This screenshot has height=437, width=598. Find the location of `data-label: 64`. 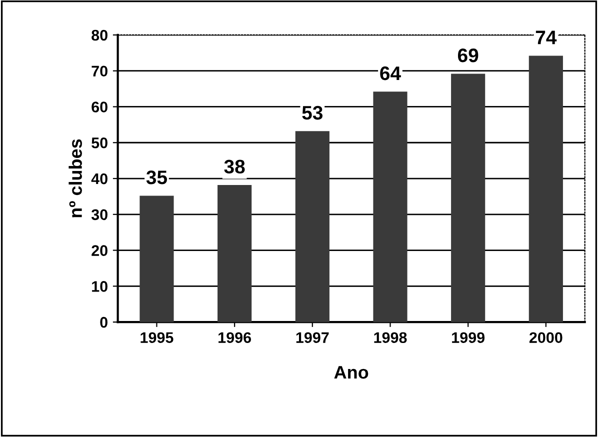

data-label: 64 is located at coordinates (390, 73).